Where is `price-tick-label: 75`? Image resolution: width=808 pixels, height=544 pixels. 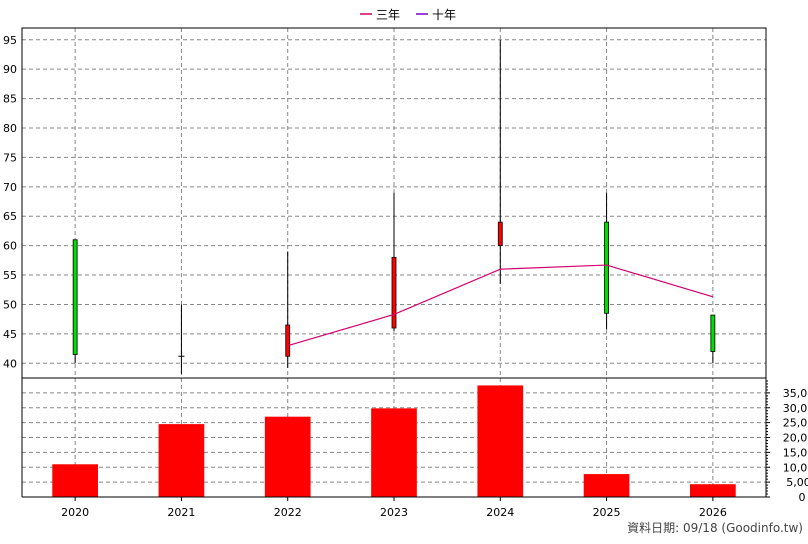
price-tick-label: 75 is located at coordinates (10, 157).